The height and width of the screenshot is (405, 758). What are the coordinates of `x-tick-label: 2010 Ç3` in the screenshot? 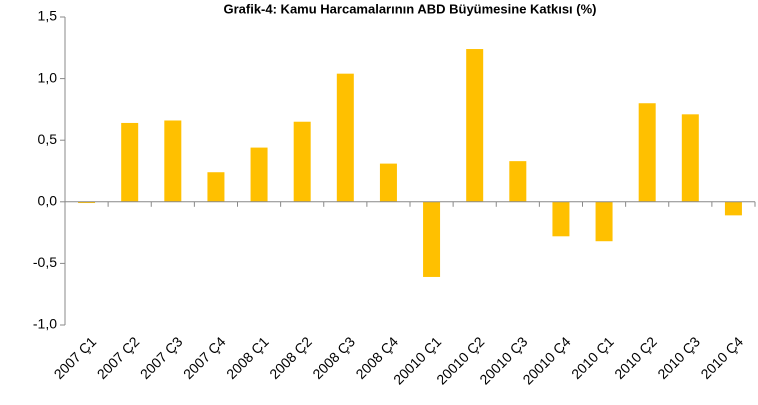 It's located at (678, 357).